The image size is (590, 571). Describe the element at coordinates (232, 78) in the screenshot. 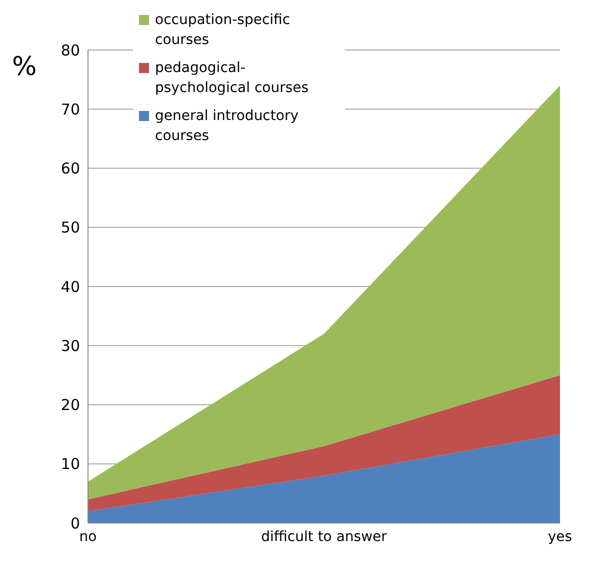

I see `legend-label: pedagogical-psychological courses` at that location.